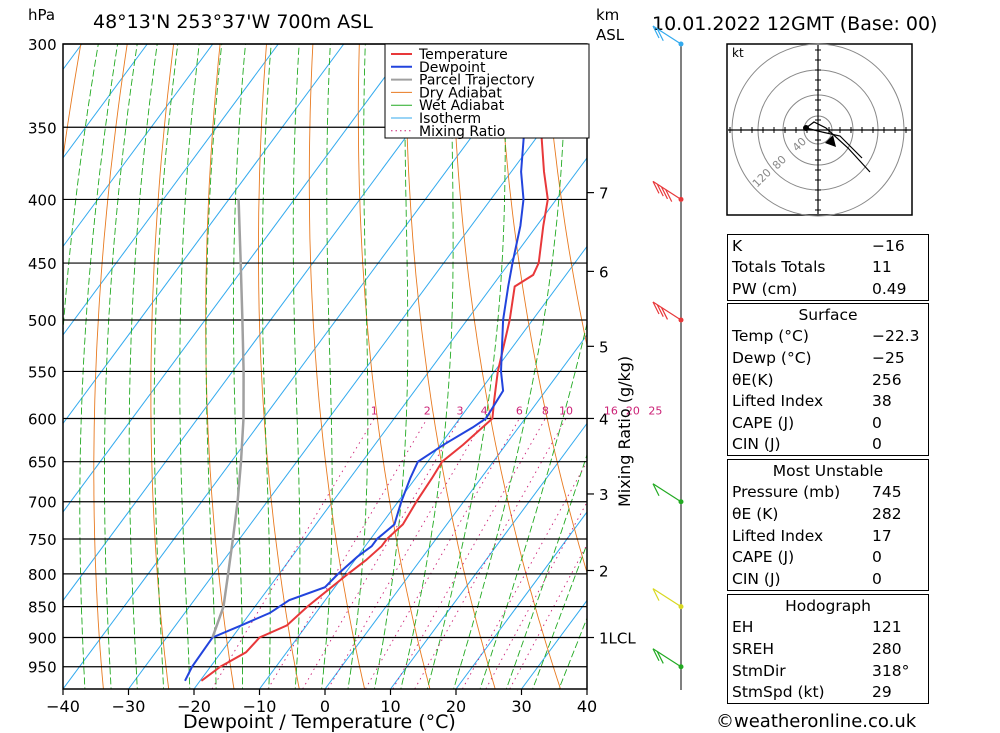 The image size is (1000, 733). Describe the element at coordinates (737, 245) in the screenshot. I see `index-label: K` at that location.